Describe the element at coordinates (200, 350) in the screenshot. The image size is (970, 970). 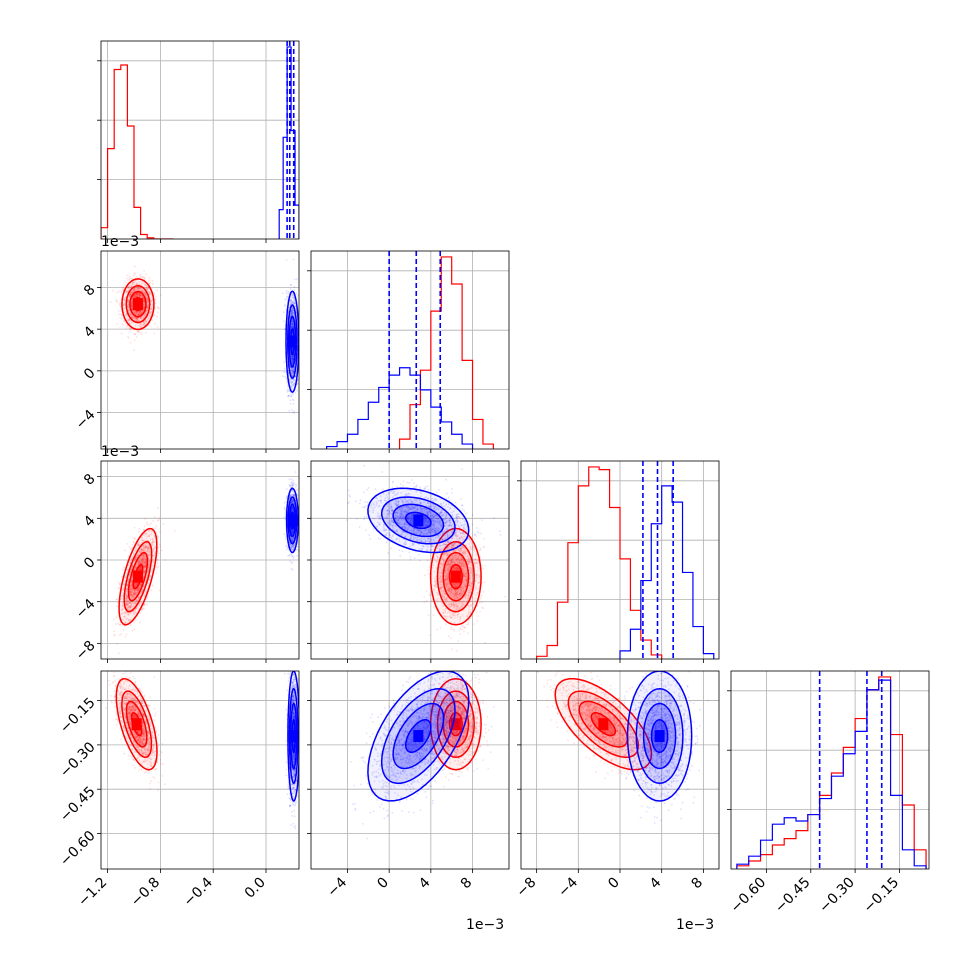
I see `axes-frame` at that location.